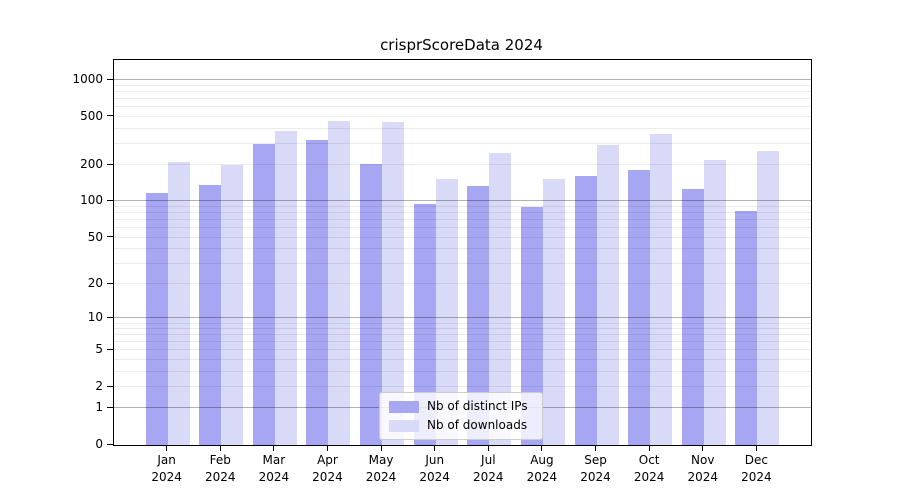 This screenshot has height=500, width=900. What do you see at coordinates (327, 468) in the screenshot?
I see `x-tick-label-apr: Apr 2024` at bounding box center [327, 468].